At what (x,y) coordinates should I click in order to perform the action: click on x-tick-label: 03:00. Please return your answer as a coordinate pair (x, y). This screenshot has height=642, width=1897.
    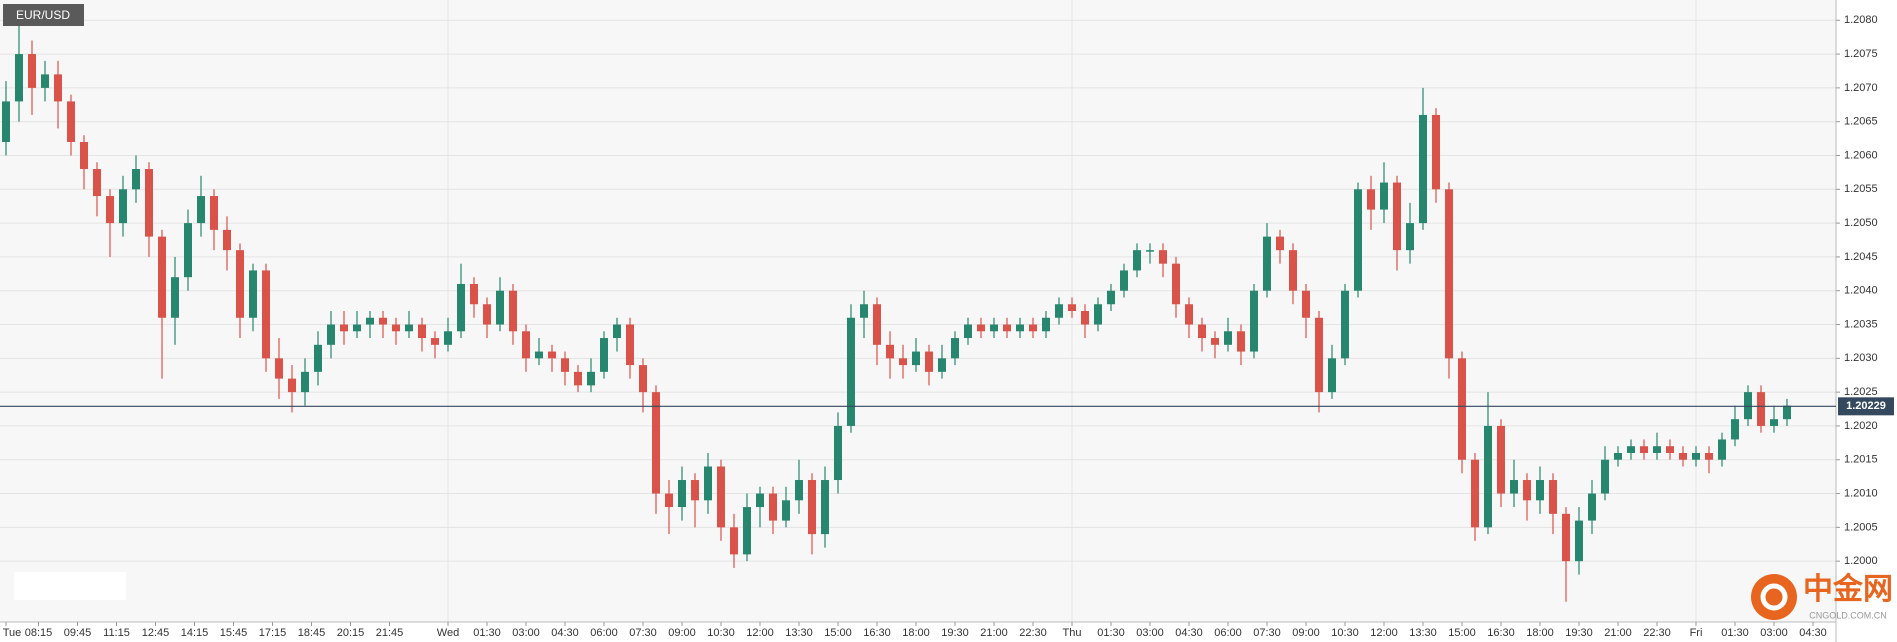
    Looking at the image, I should click on (526, 633).